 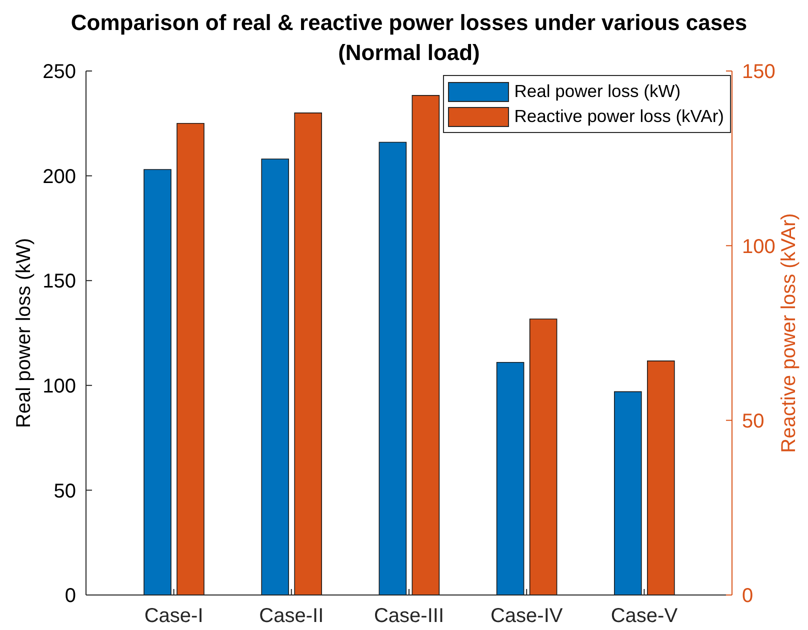 I want to click on x-tick-label: Case-III, so click(x=409, y=616).